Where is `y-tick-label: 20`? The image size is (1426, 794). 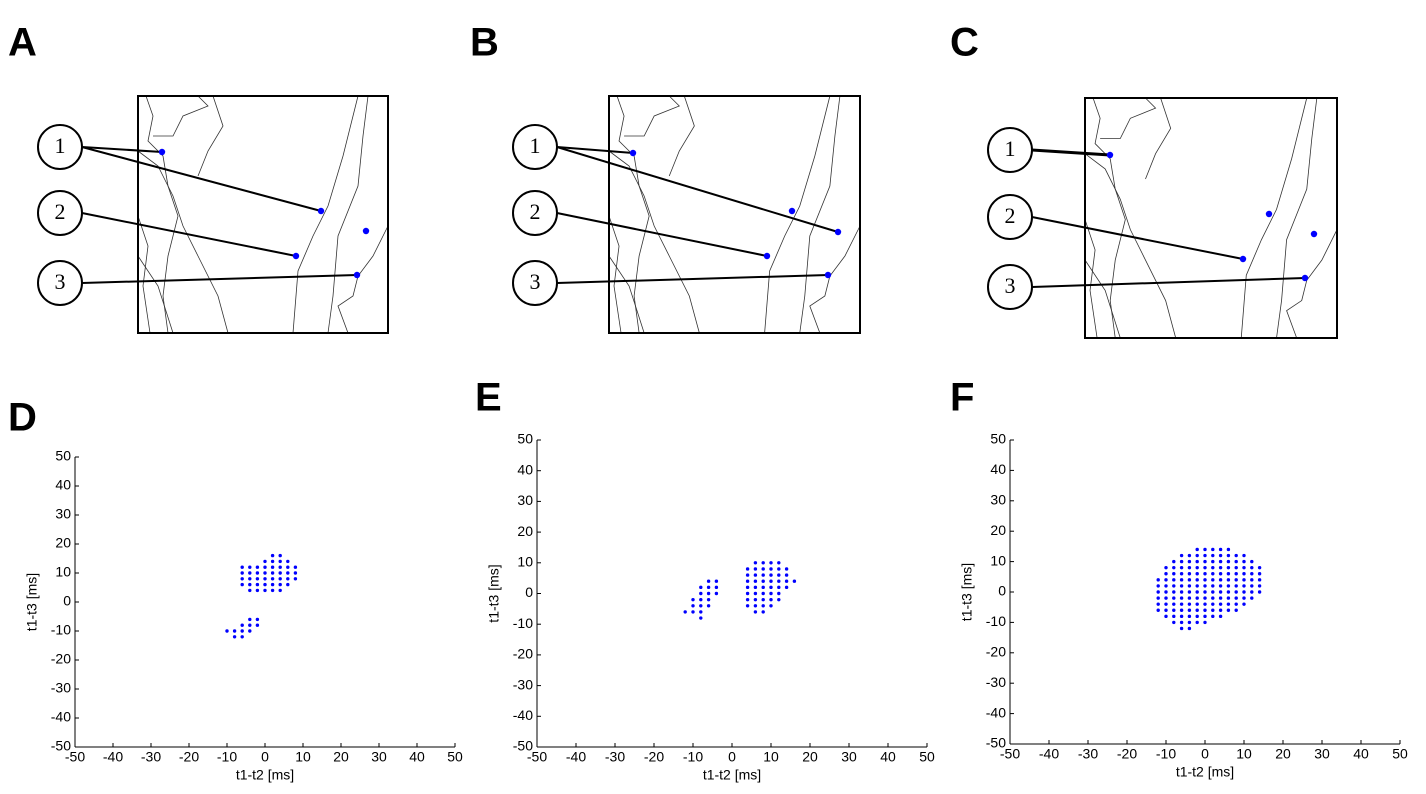
y-tick-label: 20 is located at coordinates (525, 531).